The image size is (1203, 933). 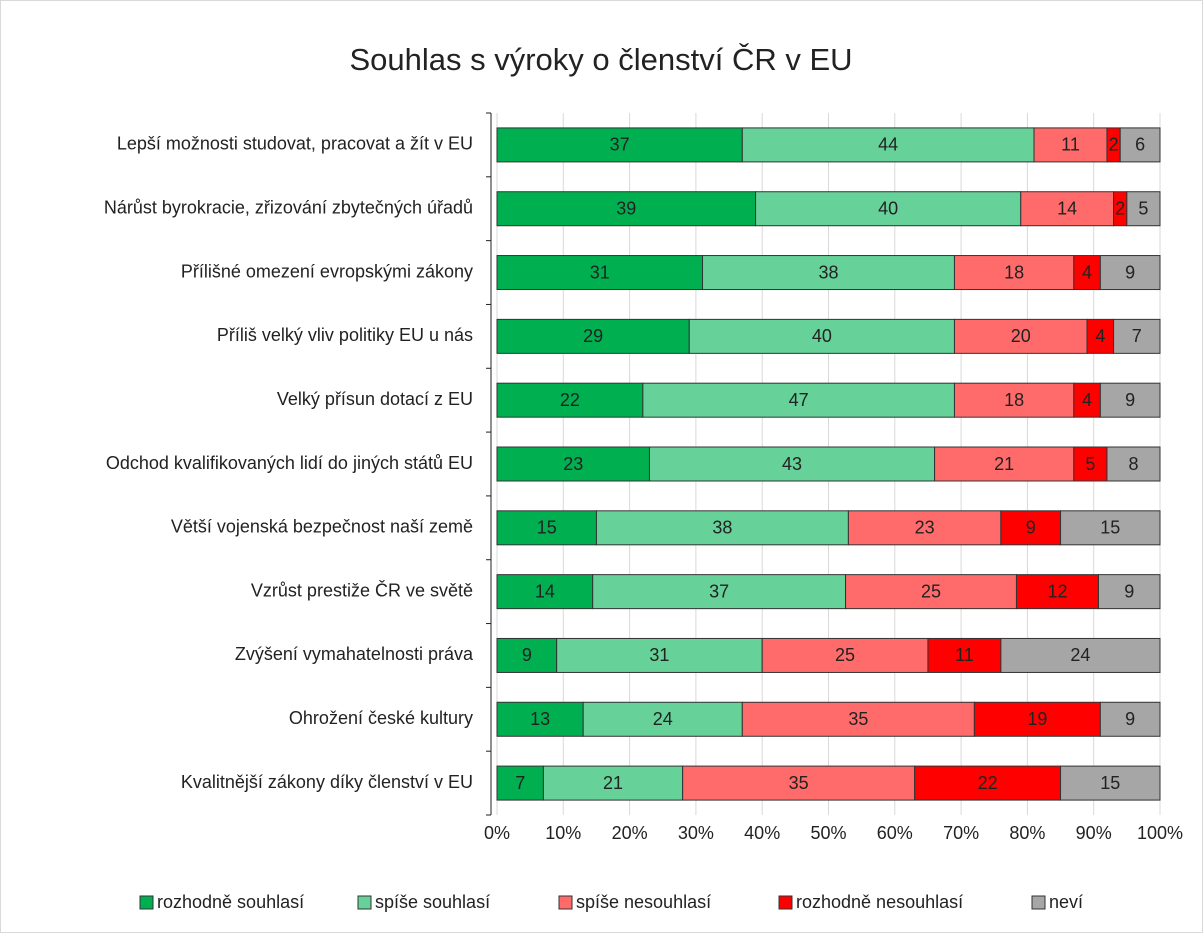 I want to click on x-tick-label: 70%, so click(x=961, y=833).